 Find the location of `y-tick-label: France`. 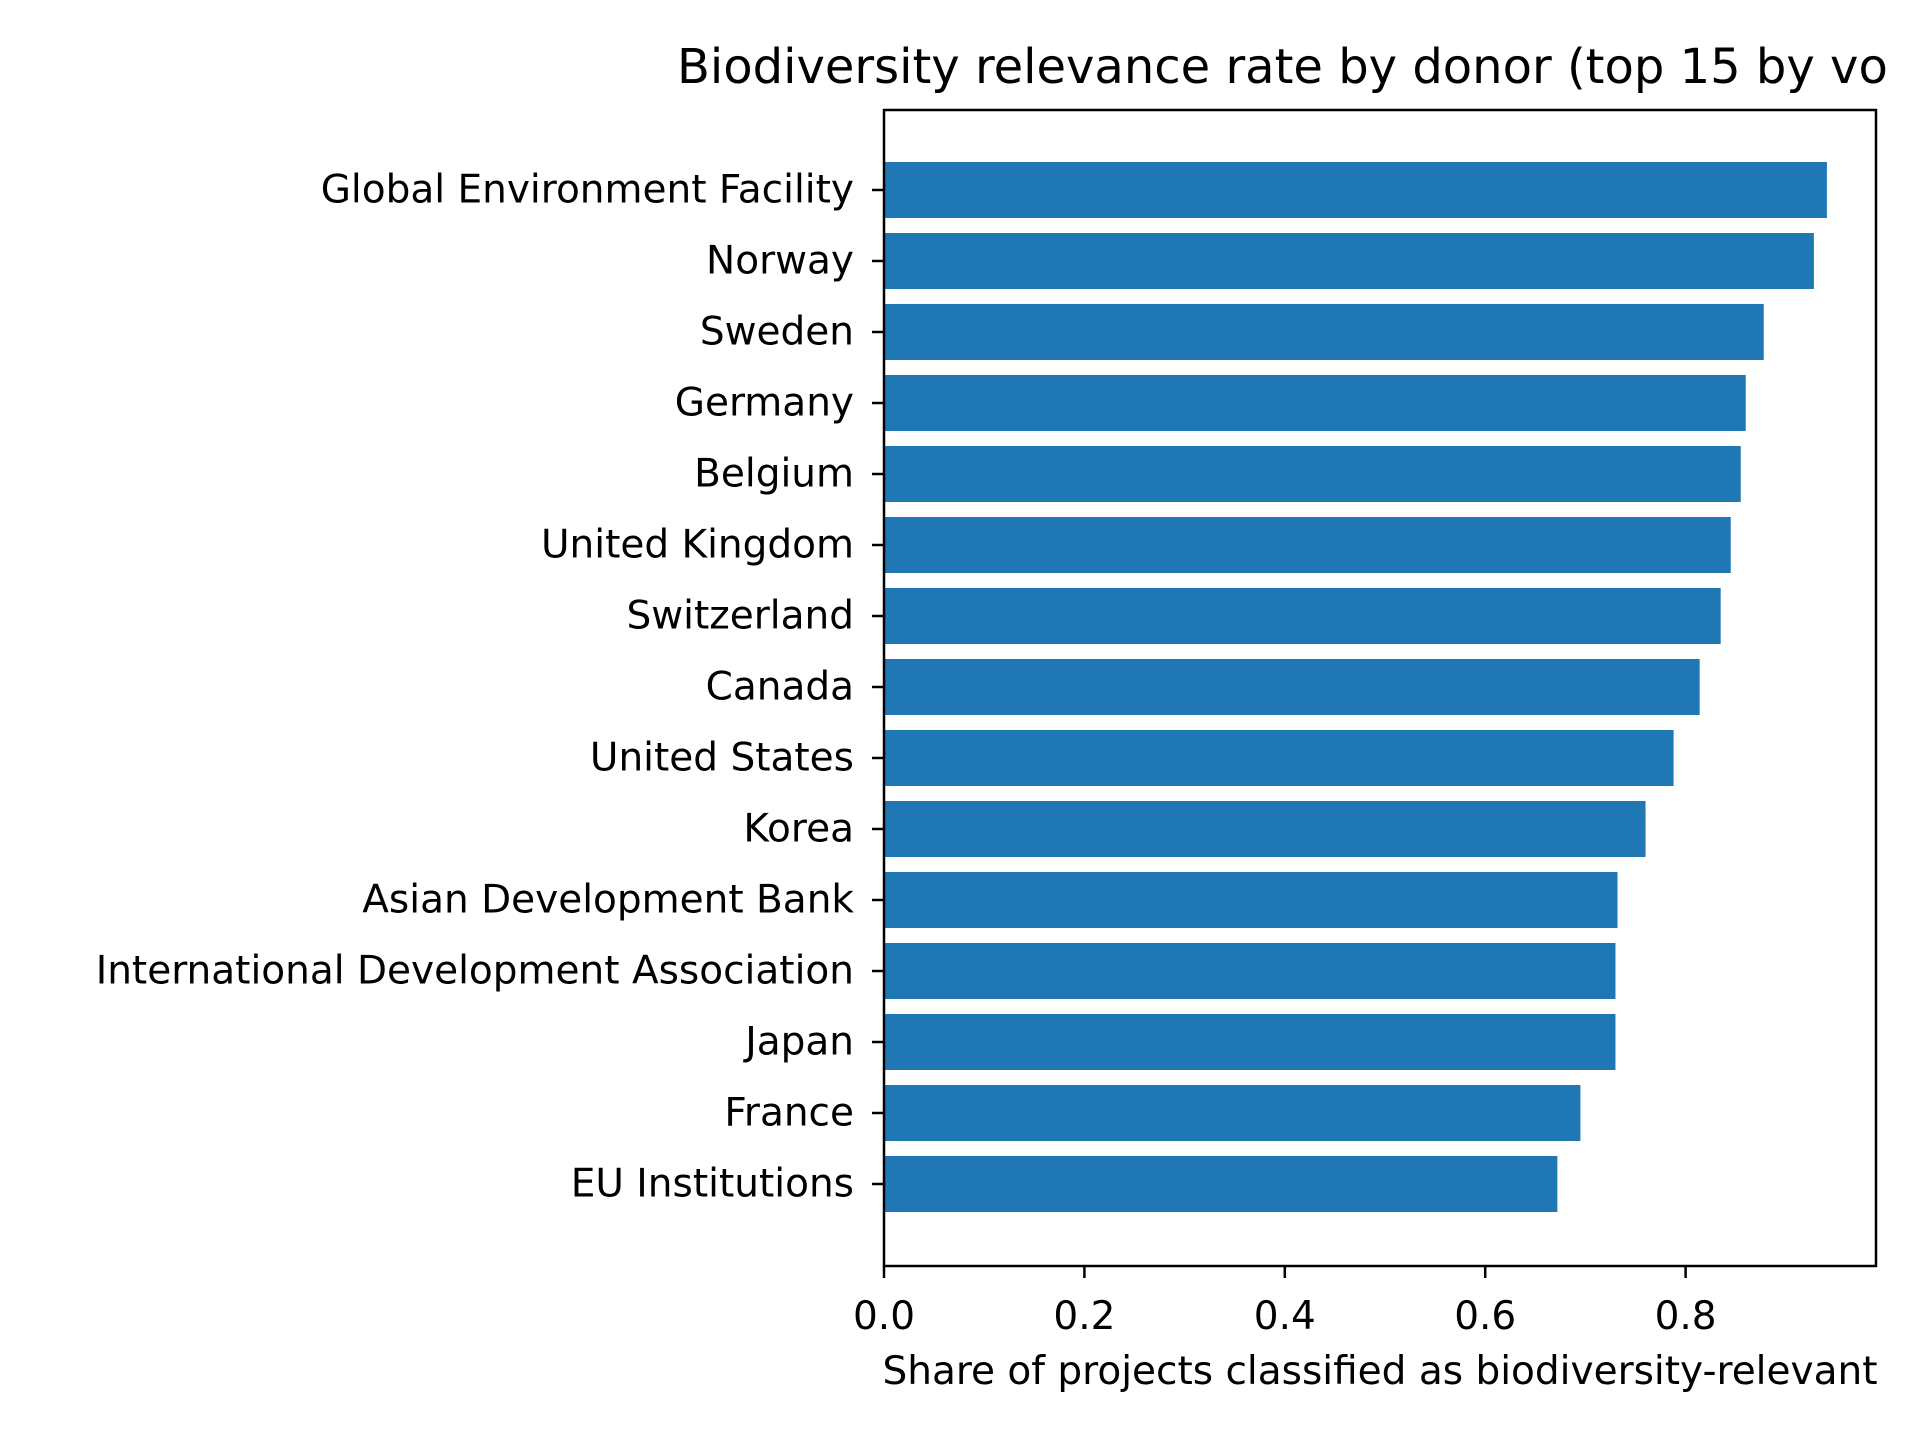

y-tick-label: France is located at coordinates (789, 1113).